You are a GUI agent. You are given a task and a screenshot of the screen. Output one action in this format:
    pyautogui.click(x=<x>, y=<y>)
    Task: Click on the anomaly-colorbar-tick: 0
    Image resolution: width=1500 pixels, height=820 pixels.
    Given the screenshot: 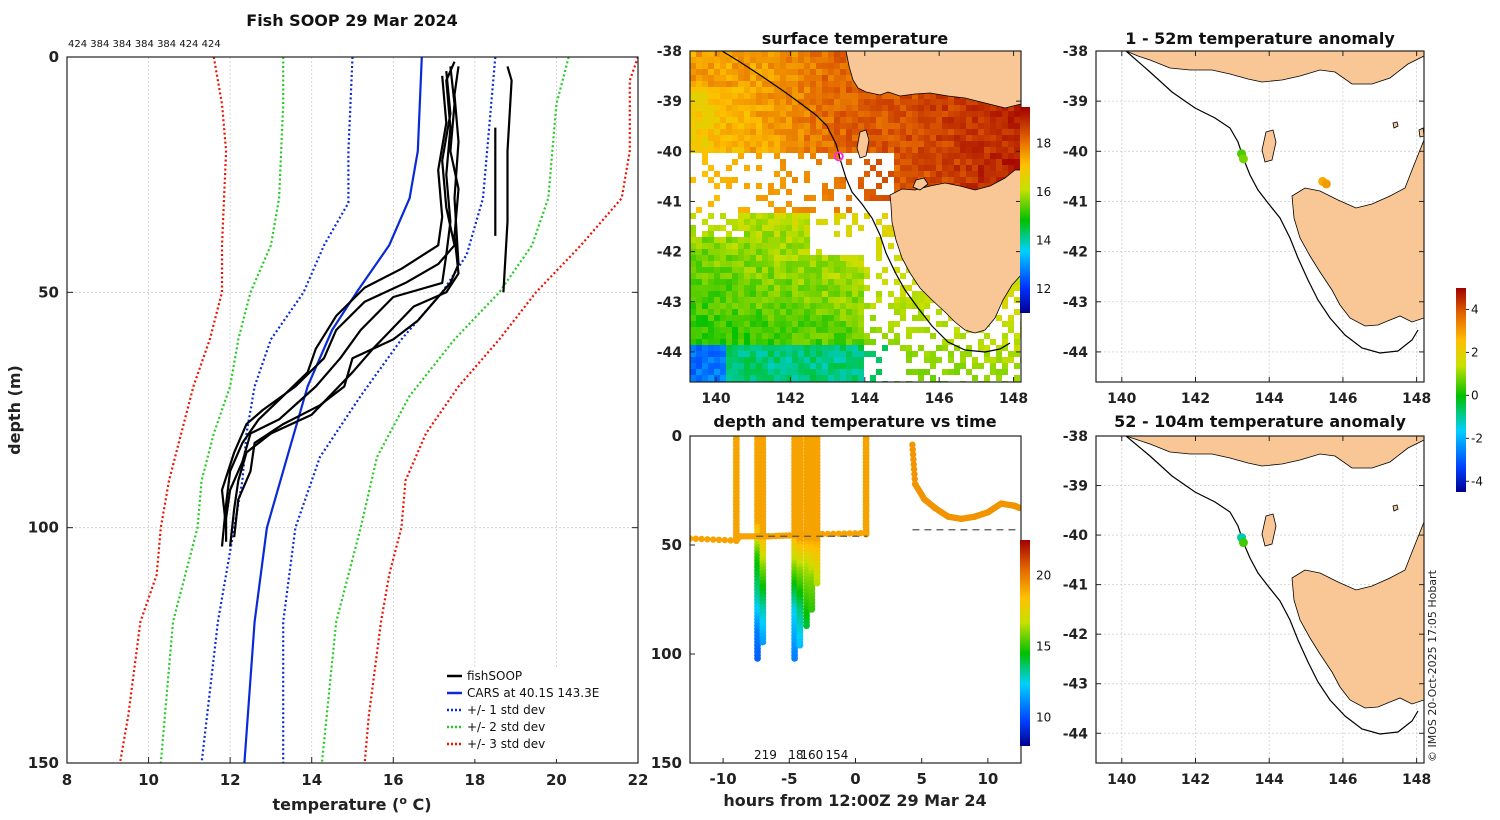 What is the action you would take?
    pyautogui.click(x=1475, y=395)
    